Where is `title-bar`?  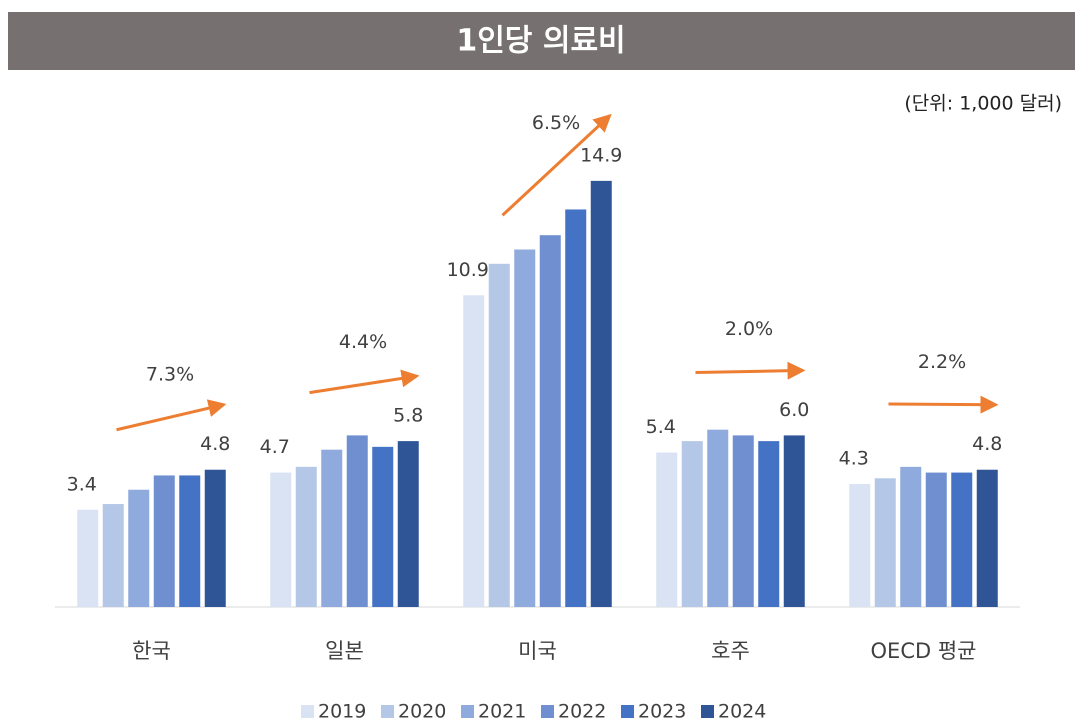
title-bar is located at coordinates (541, 41).